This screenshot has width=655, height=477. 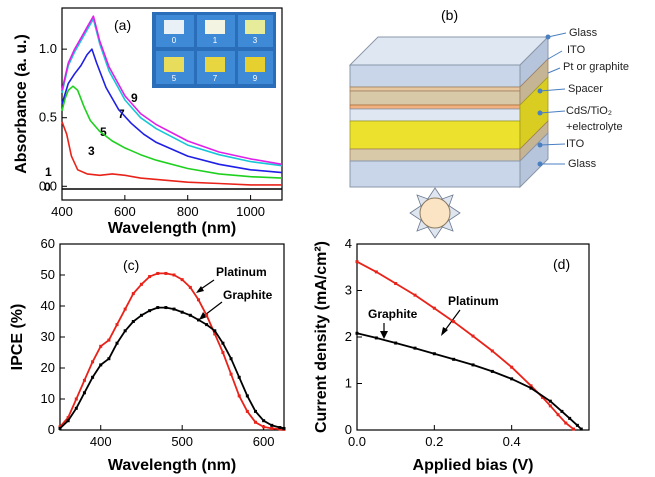 I want to click on panel-b-tag: (b), so click(x=449, y=15).